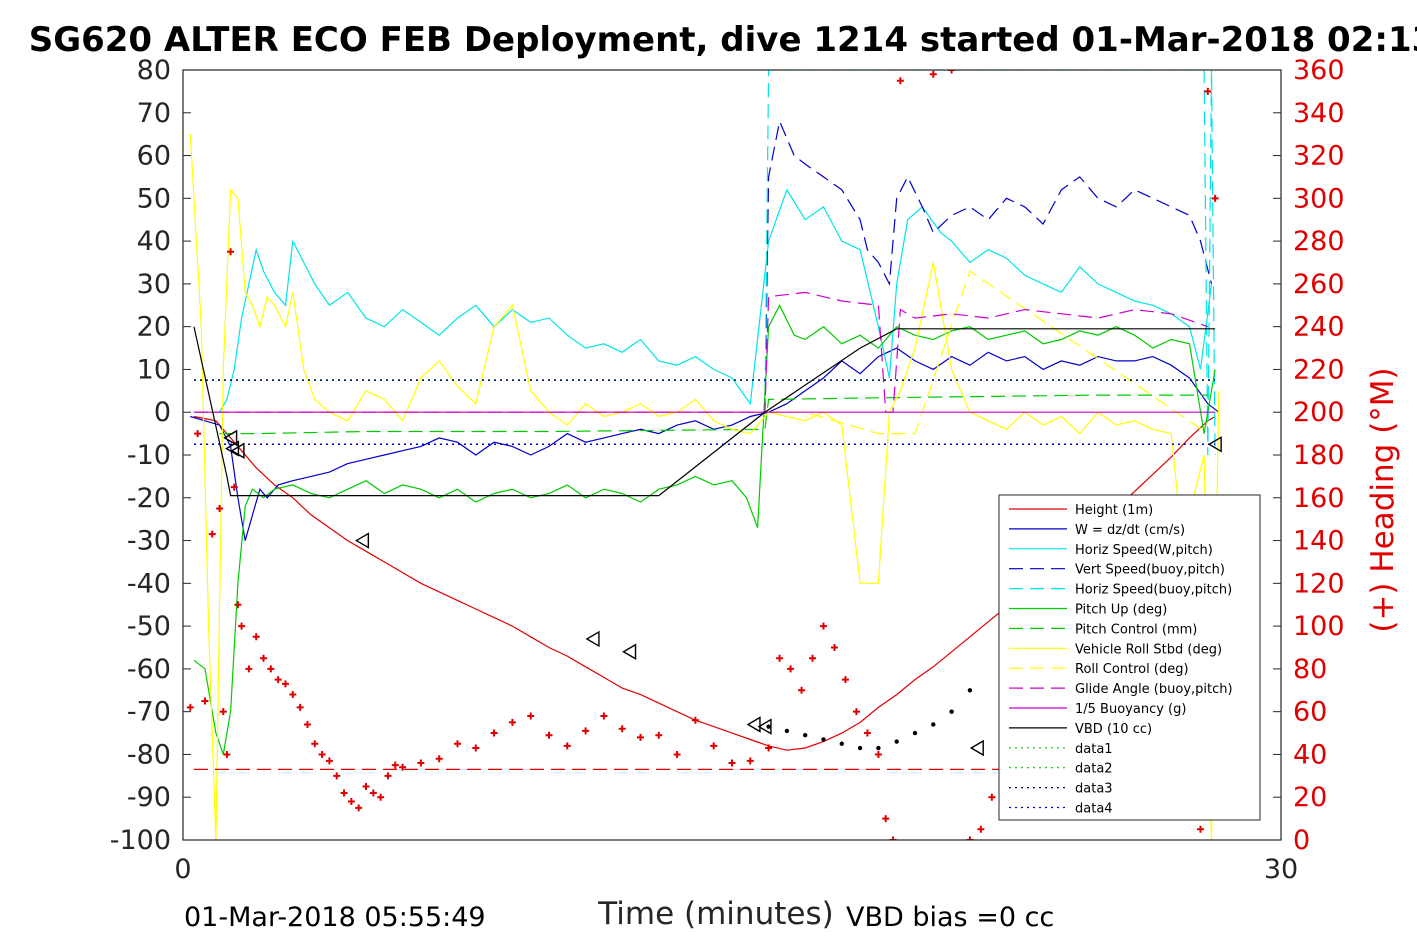 The image size is (1417, 945). I want to click on y-right-tick-label: 60, so click(1310, 712).